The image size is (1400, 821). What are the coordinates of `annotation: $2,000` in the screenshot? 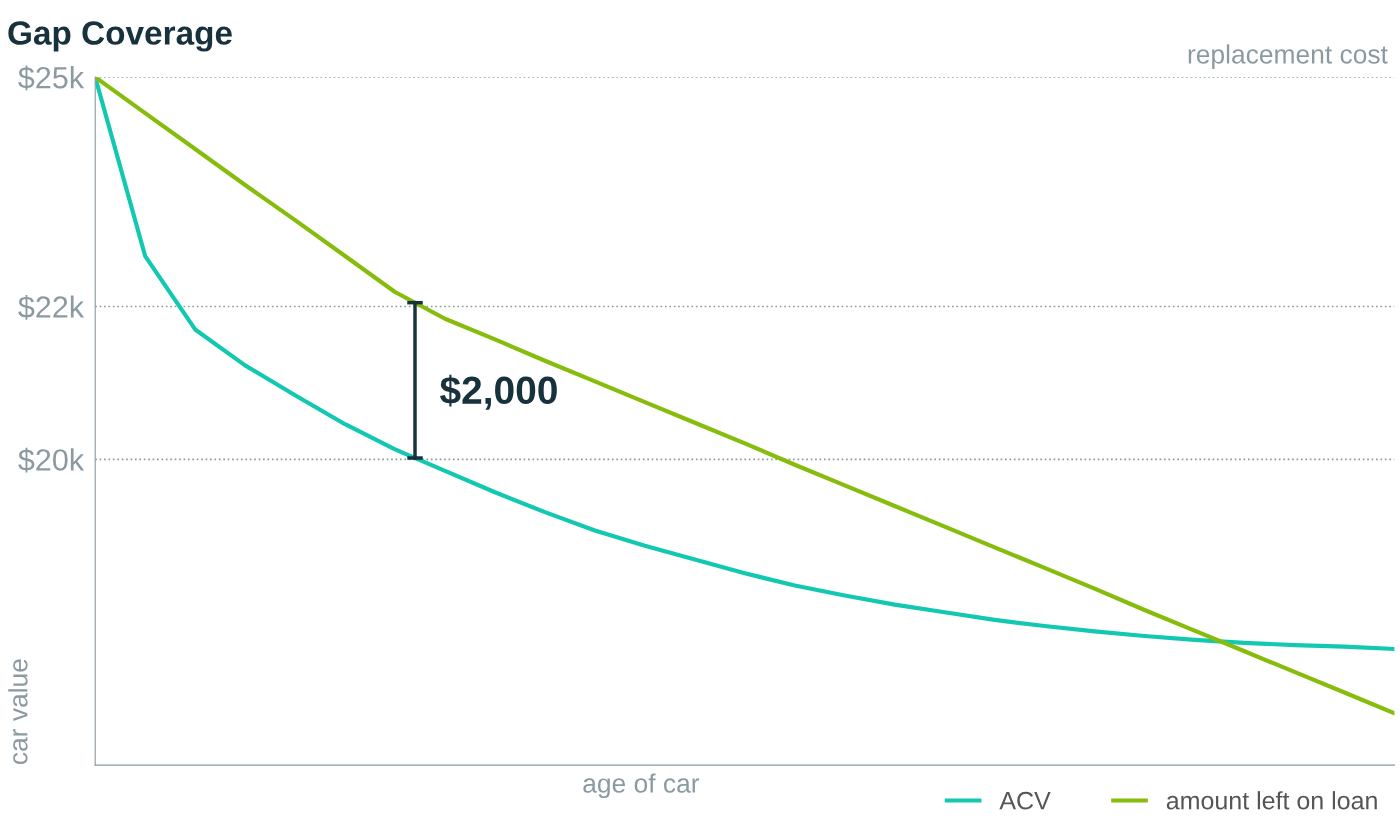 It's located at (498, 392).